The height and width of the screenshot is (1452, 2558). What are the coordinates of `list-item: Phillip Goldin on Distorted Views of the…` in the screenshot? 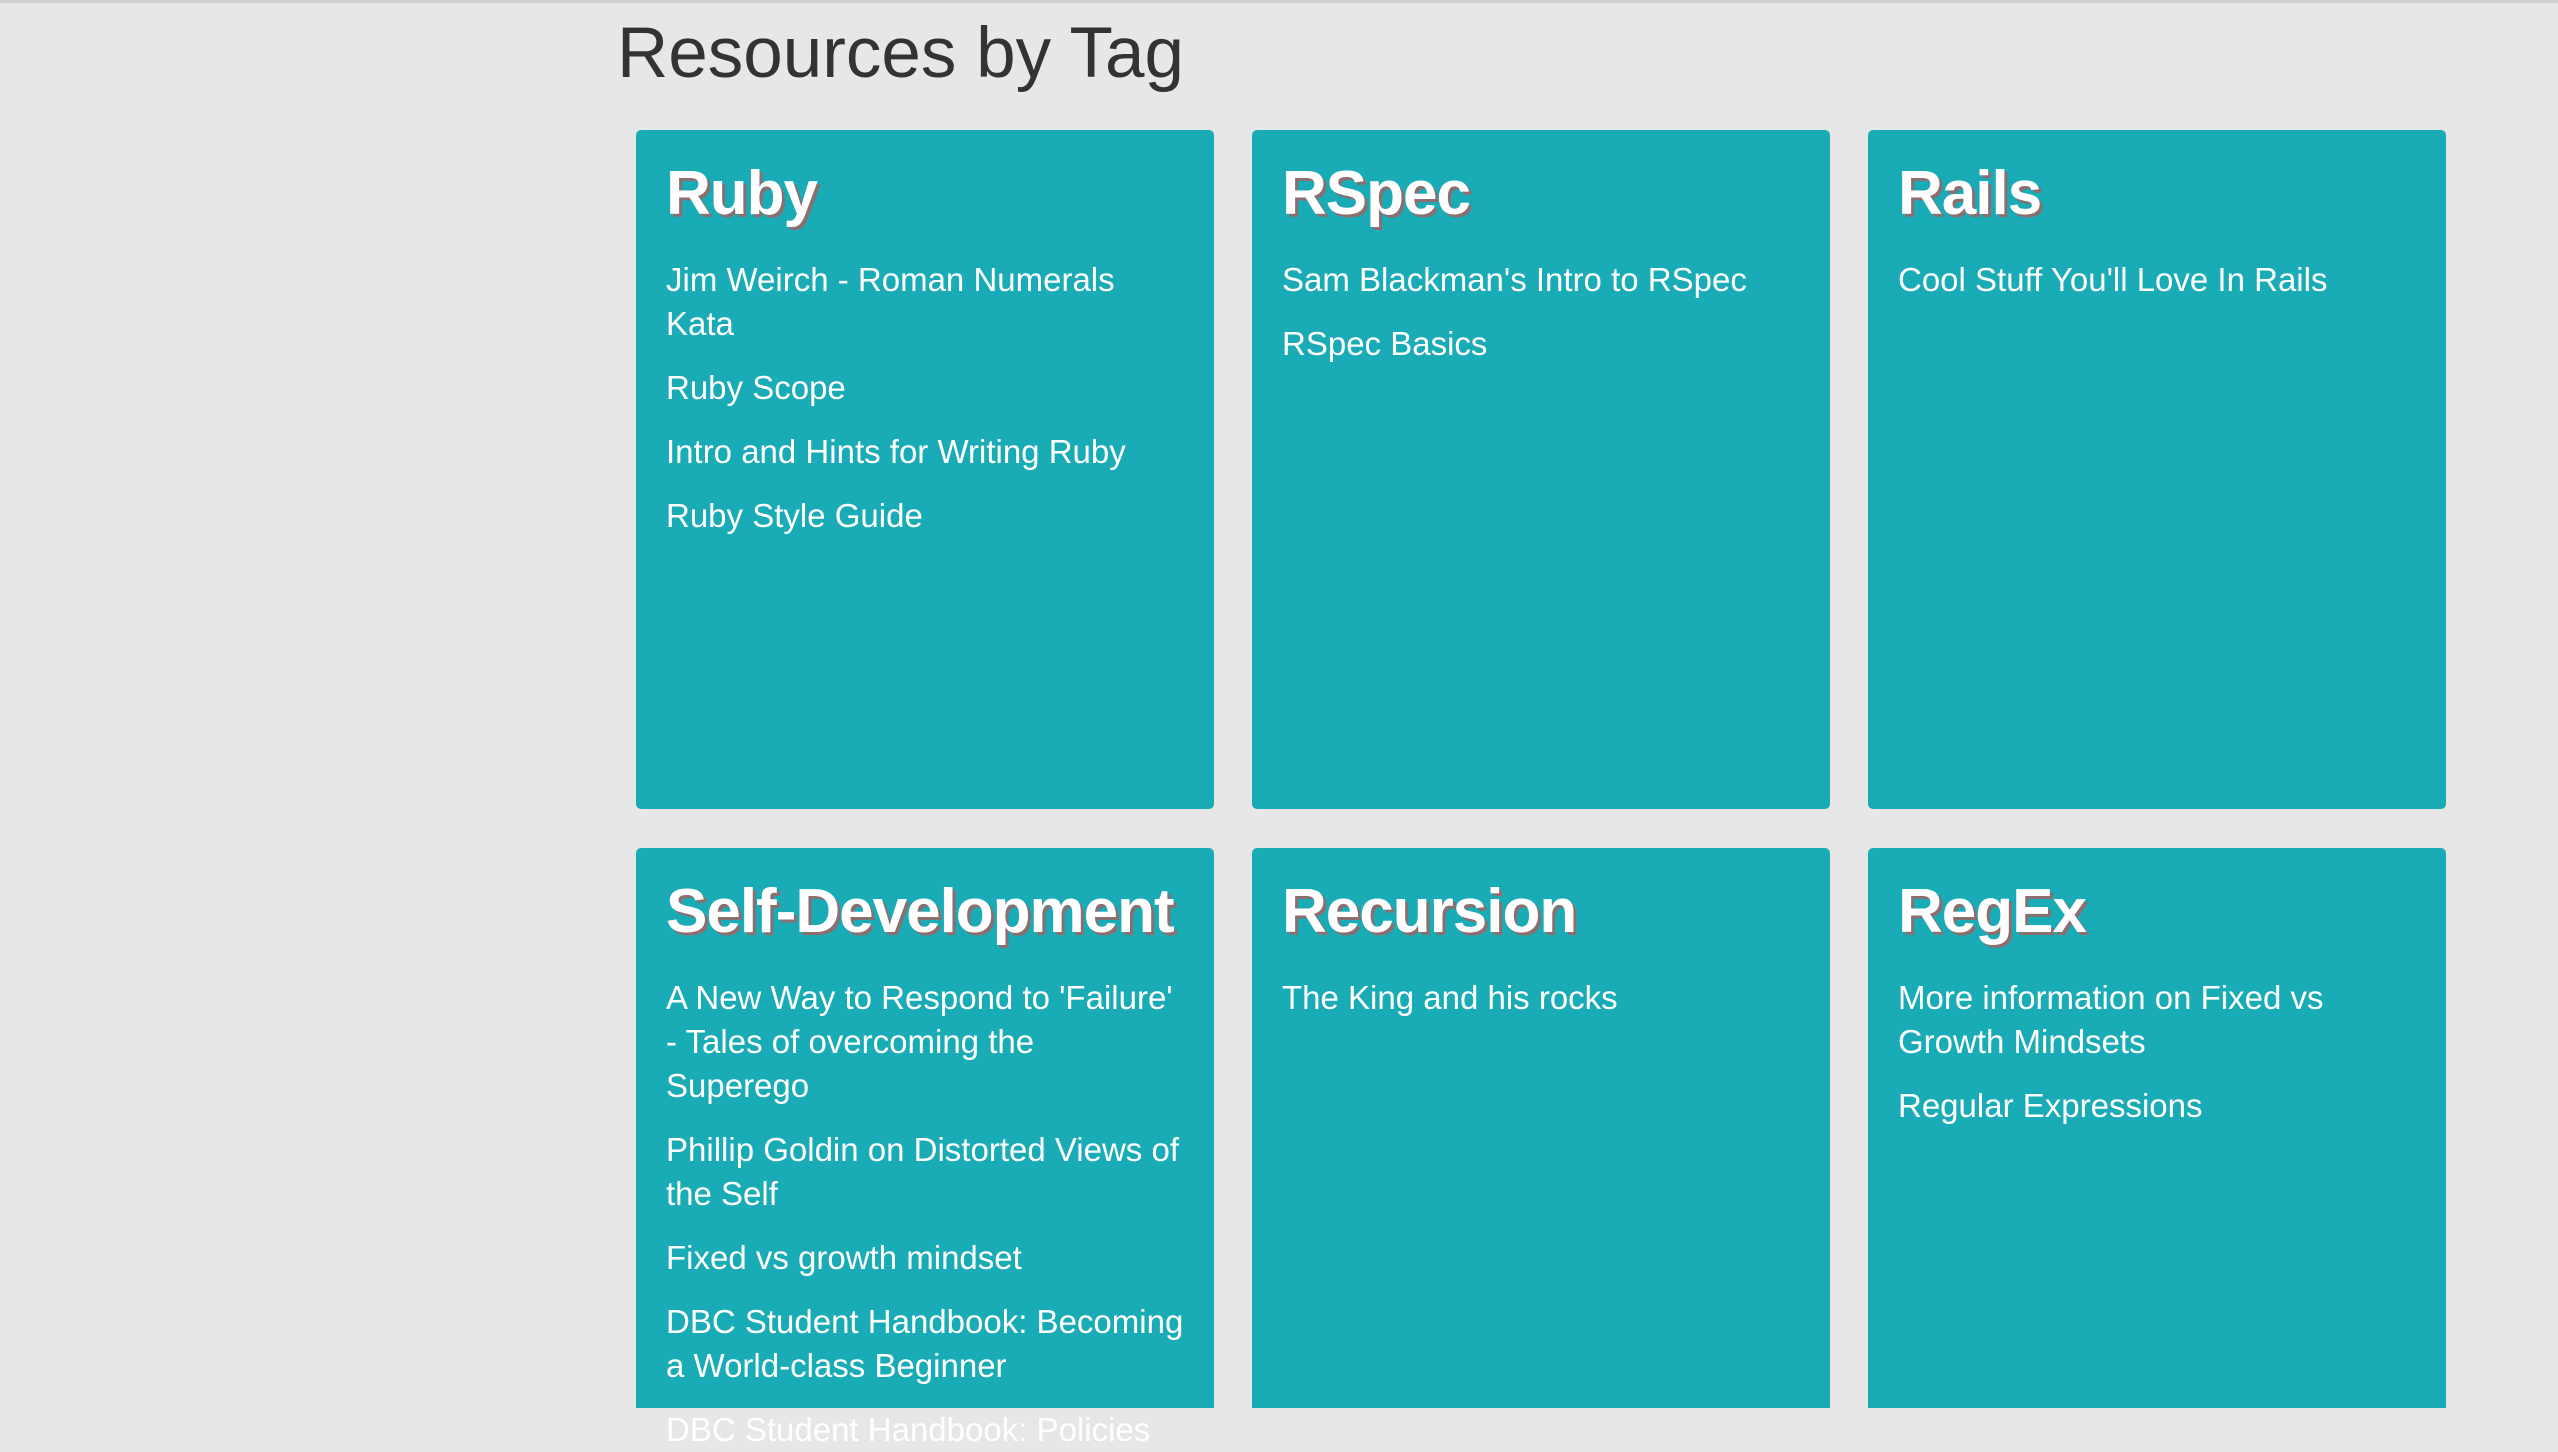 It's located at (925, 1172).